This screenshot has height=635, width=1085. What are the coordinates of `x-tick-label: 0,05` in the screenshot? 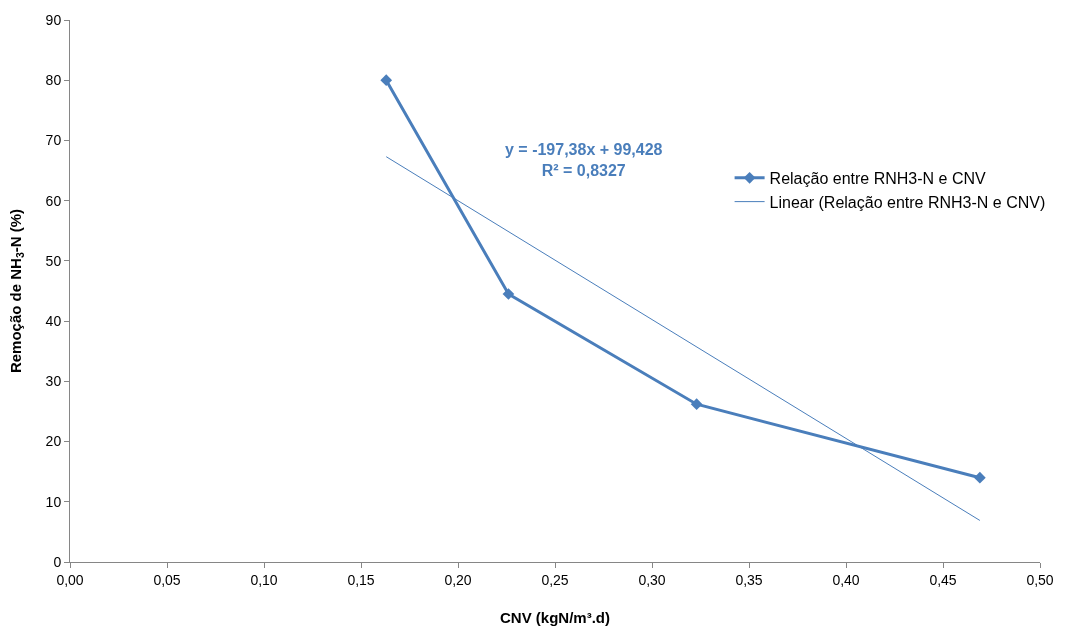 It's located at (167, 579).